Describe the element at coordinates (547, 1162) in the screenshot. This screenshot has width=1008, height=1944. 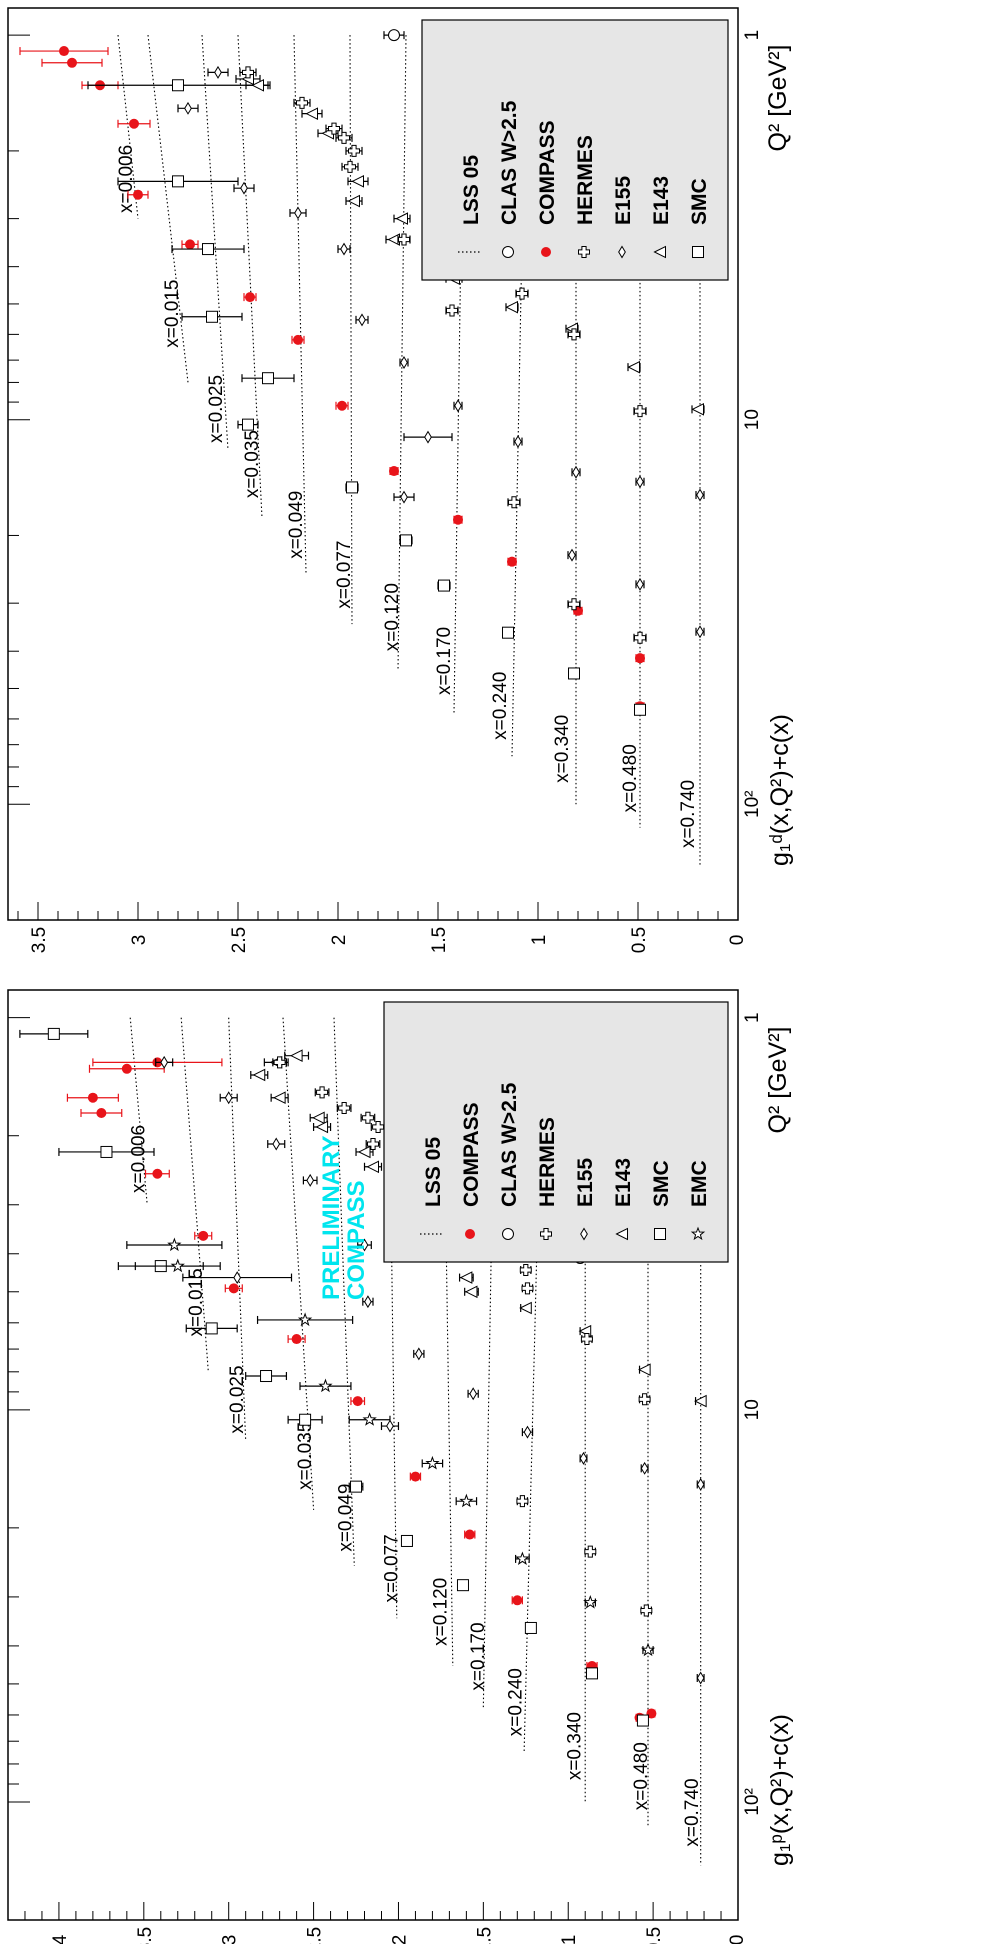
I see `legend-label: HERMES` at that location.